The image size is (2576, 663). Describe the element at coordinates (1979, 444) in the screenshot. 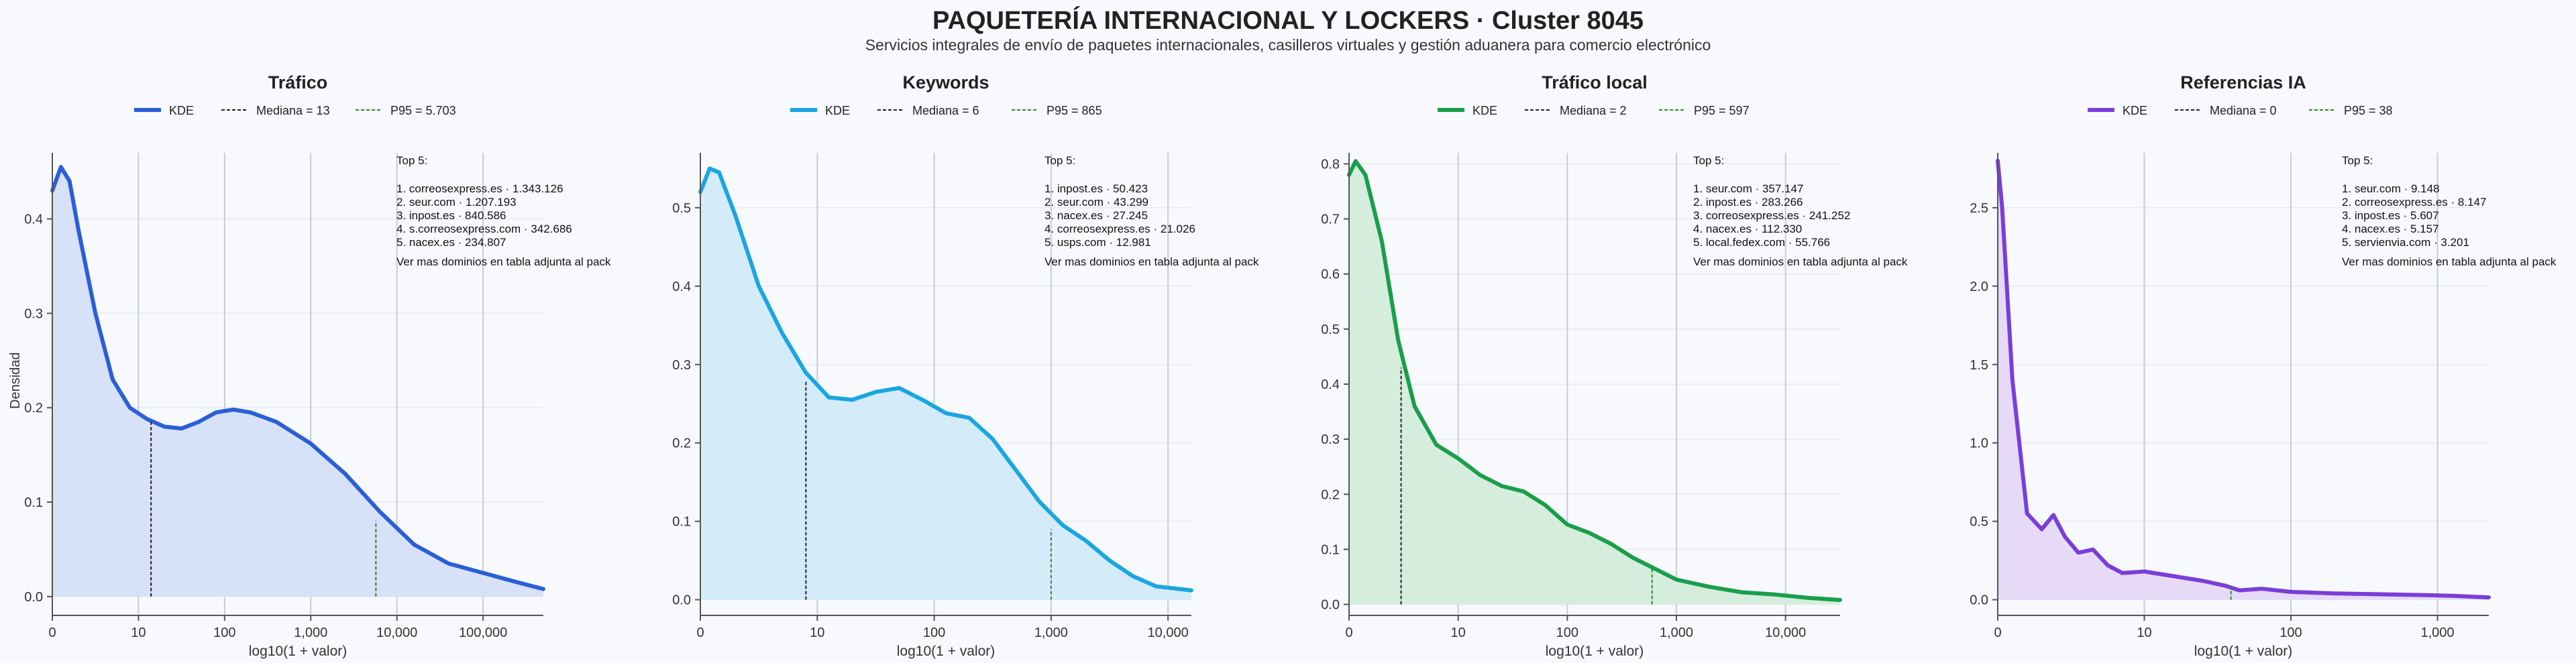

I see `y-tick-label: 1.0` at that location.